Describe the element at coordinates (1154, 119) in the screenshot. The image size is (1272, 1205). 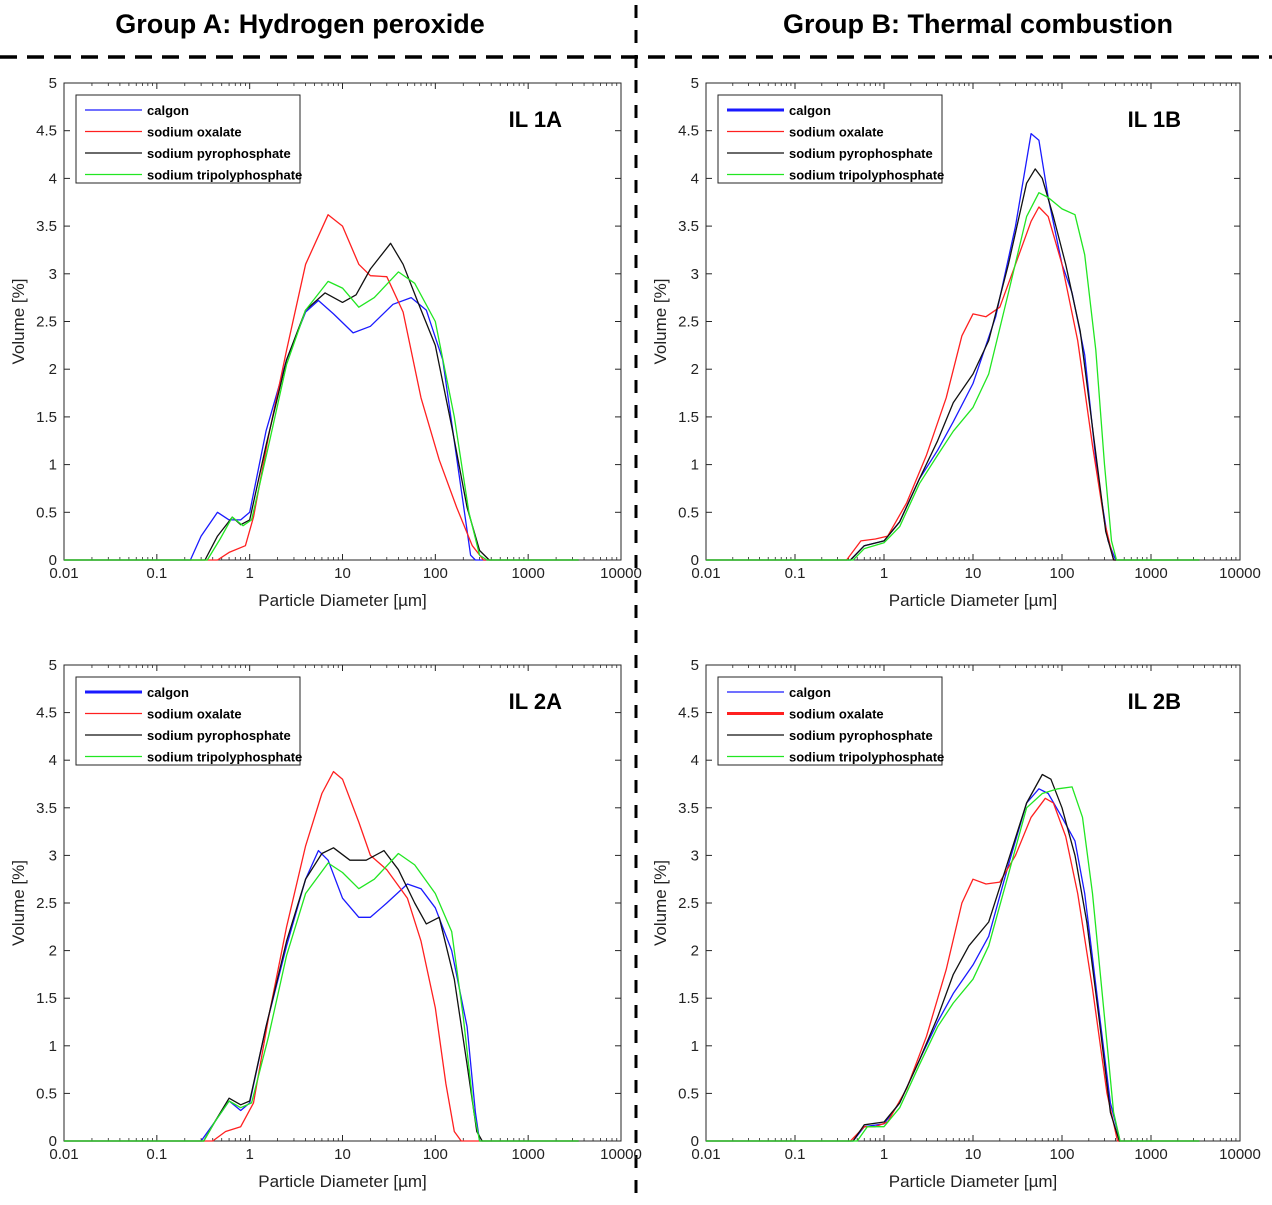
I see `panel-label: IL 1B` at that location.